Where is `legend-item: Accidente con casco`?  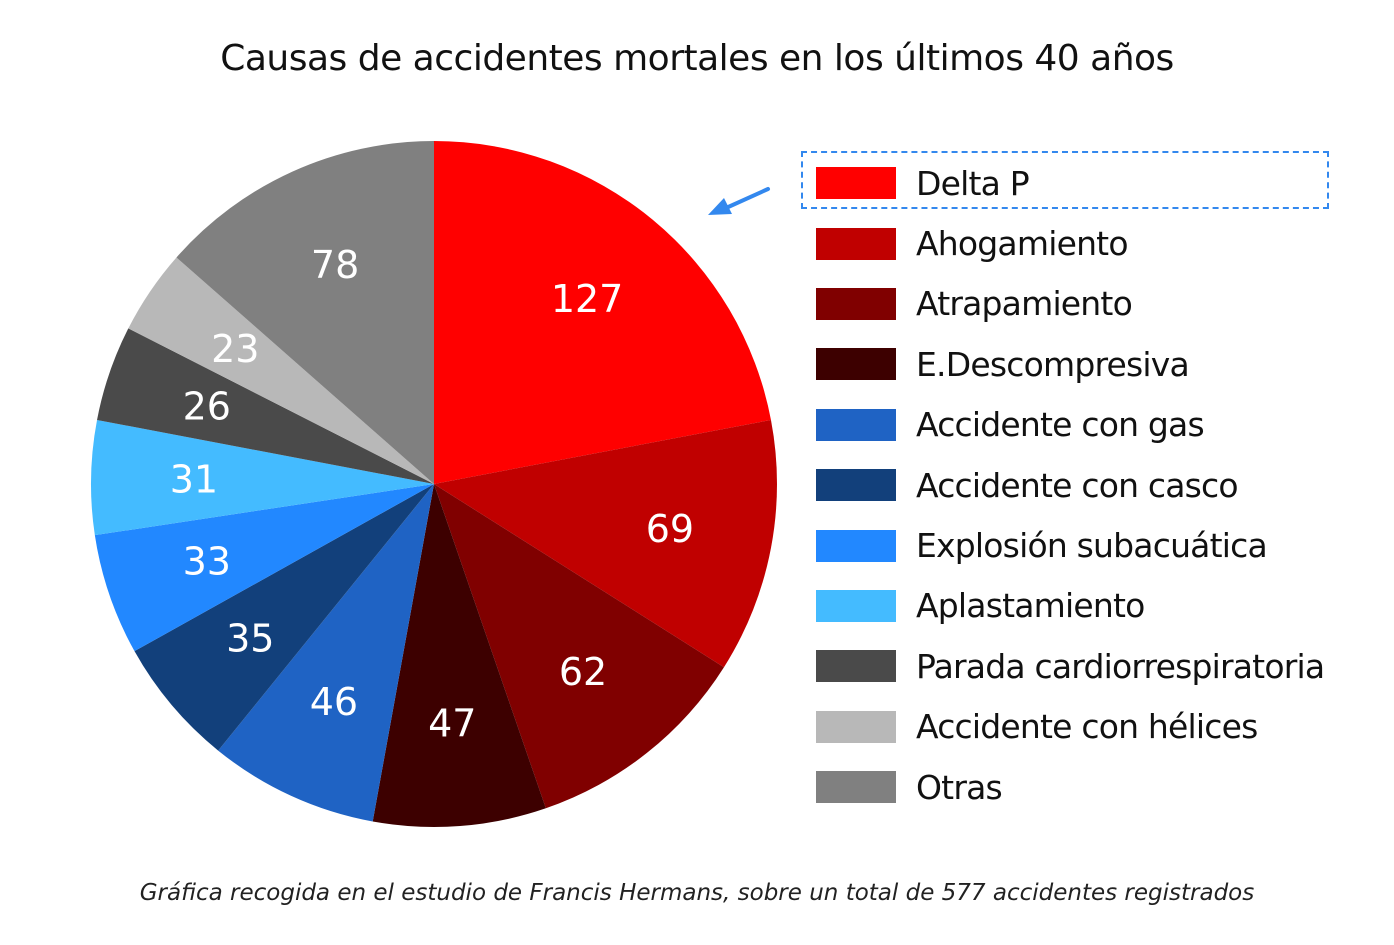 legend-item: Accidente con casco is located at coordinates (1070, 485).